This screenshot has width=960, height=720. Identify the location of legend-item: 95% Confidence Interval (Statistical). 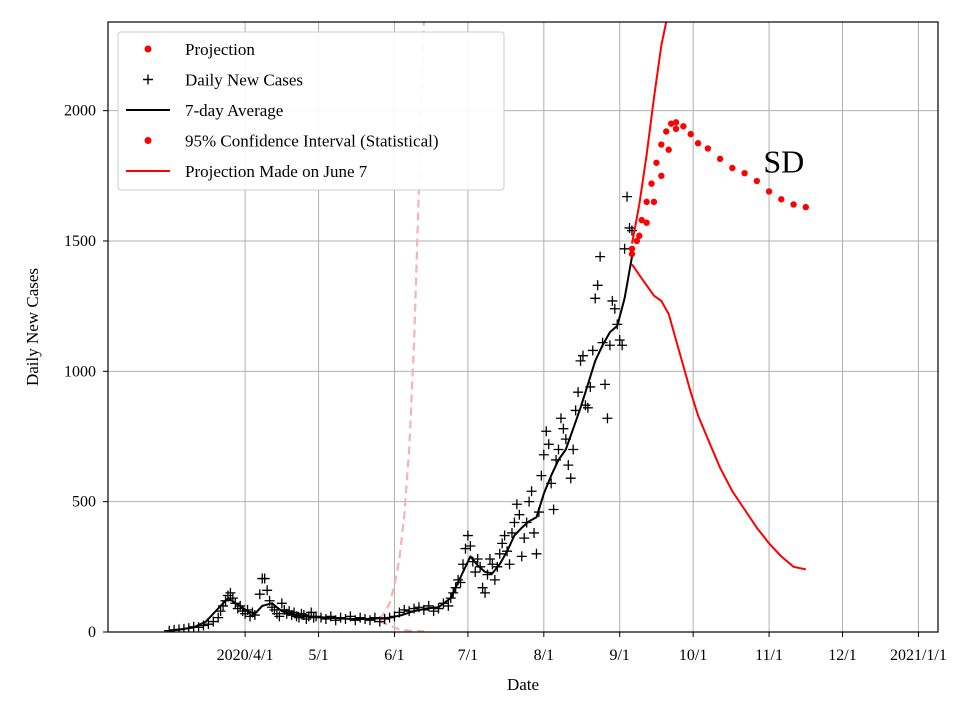
(291, 141).